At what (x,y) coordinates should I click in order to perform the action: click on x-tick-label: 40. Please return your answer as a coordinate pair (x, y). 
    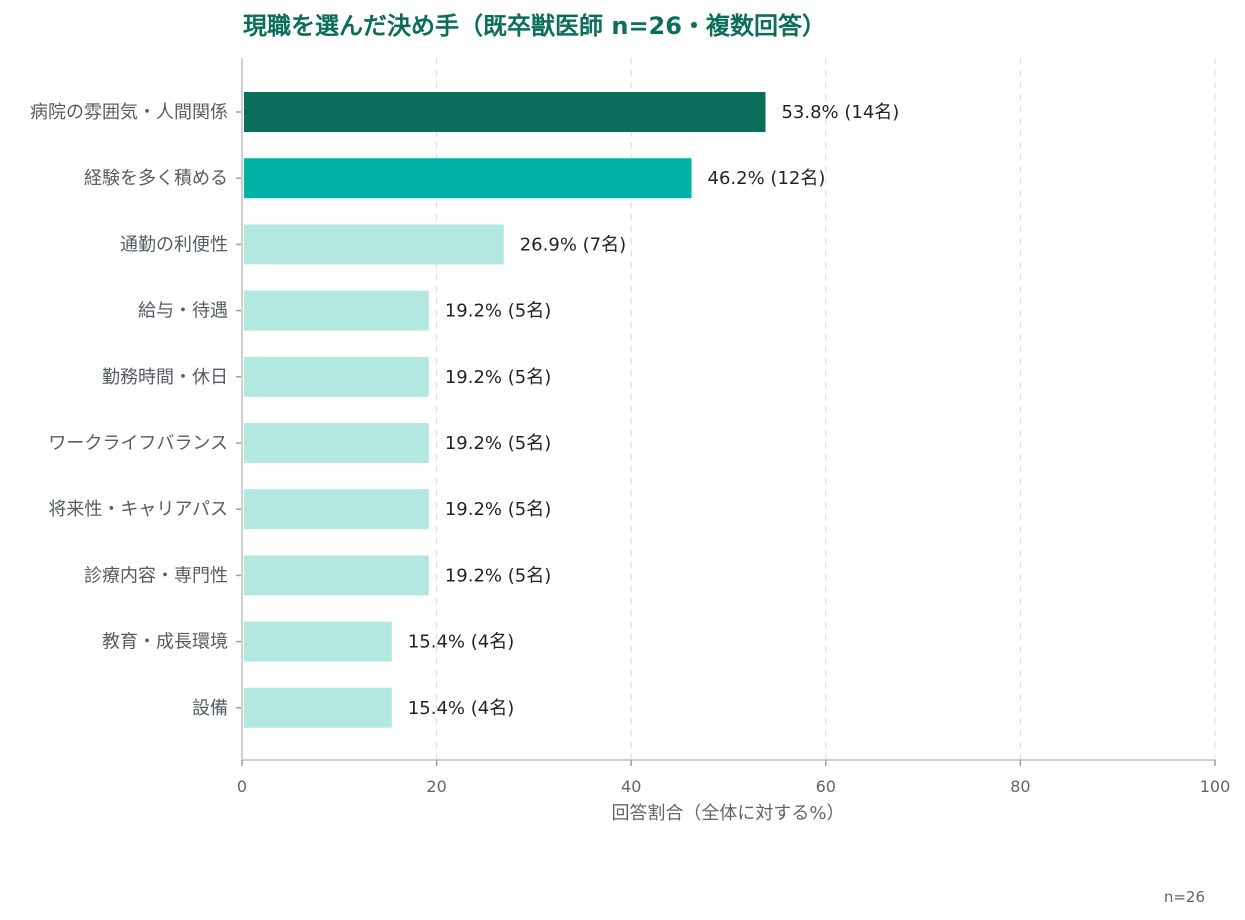
    Looking at the image, I should click on (631, 786).